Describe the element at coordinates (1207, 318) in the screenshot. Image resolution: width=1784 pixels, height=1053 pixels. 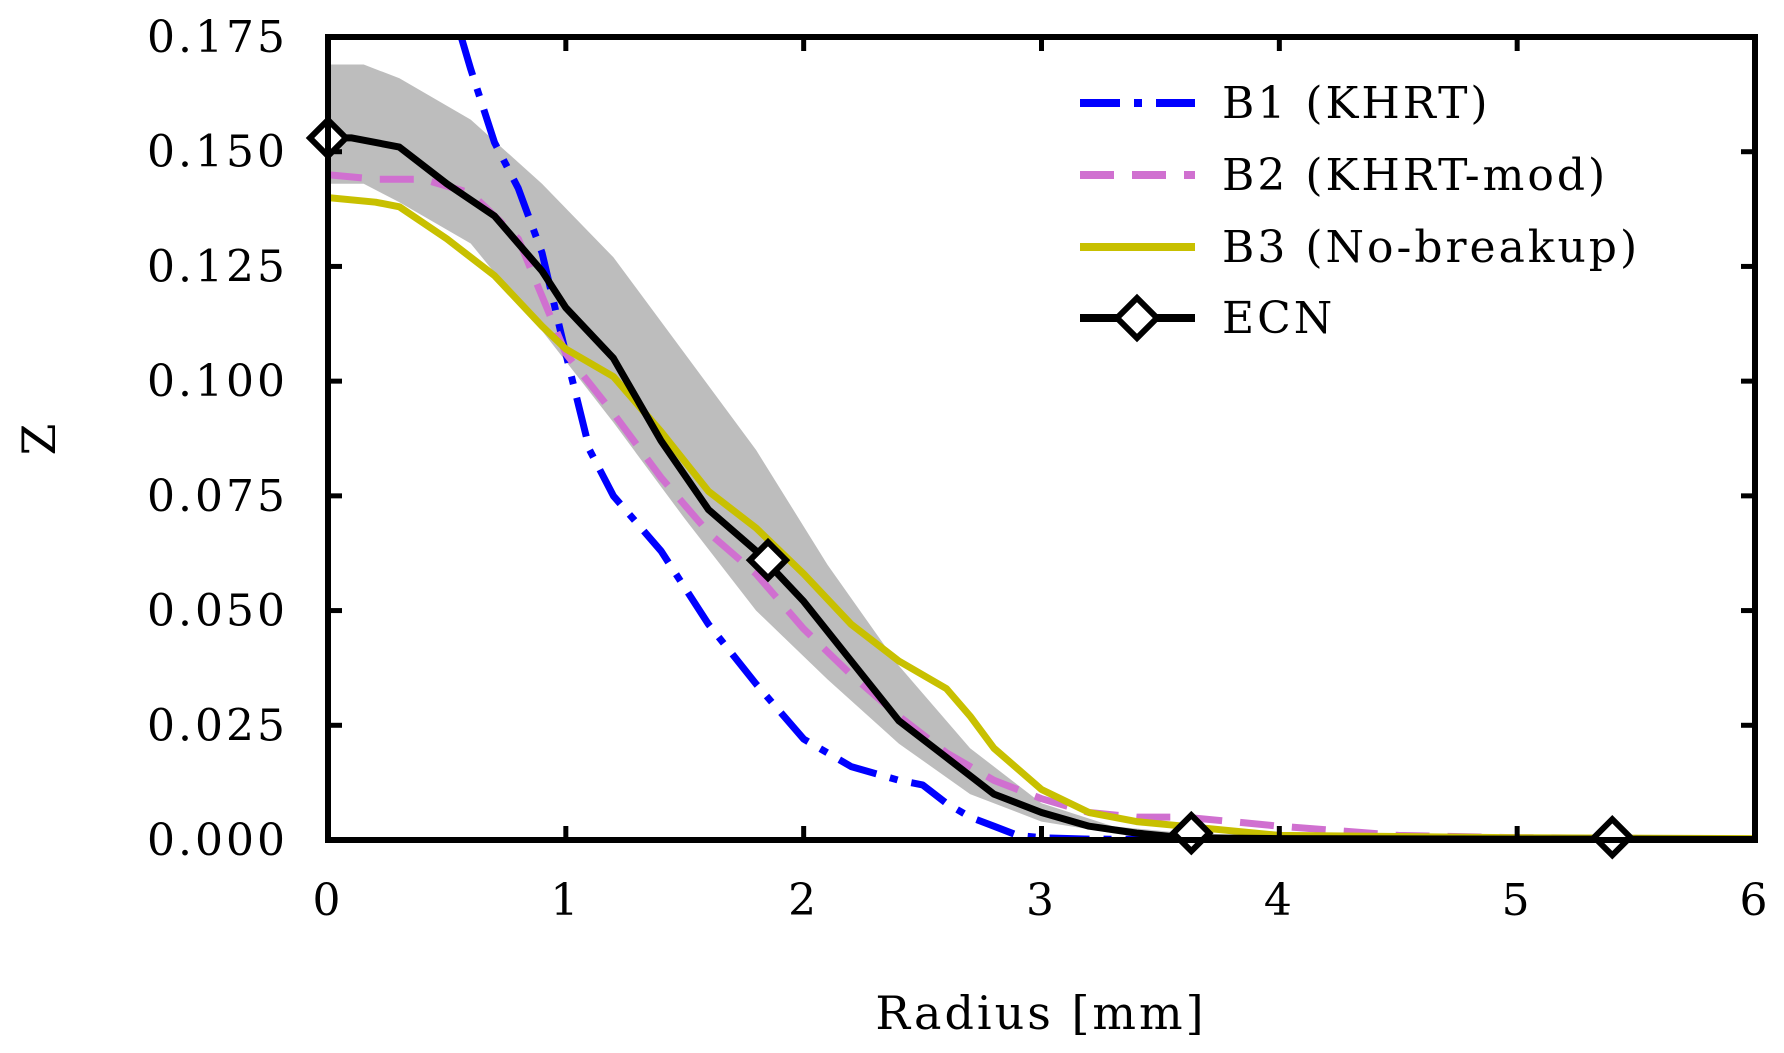
I see `legend-entry-ecn: ECN` at that location.